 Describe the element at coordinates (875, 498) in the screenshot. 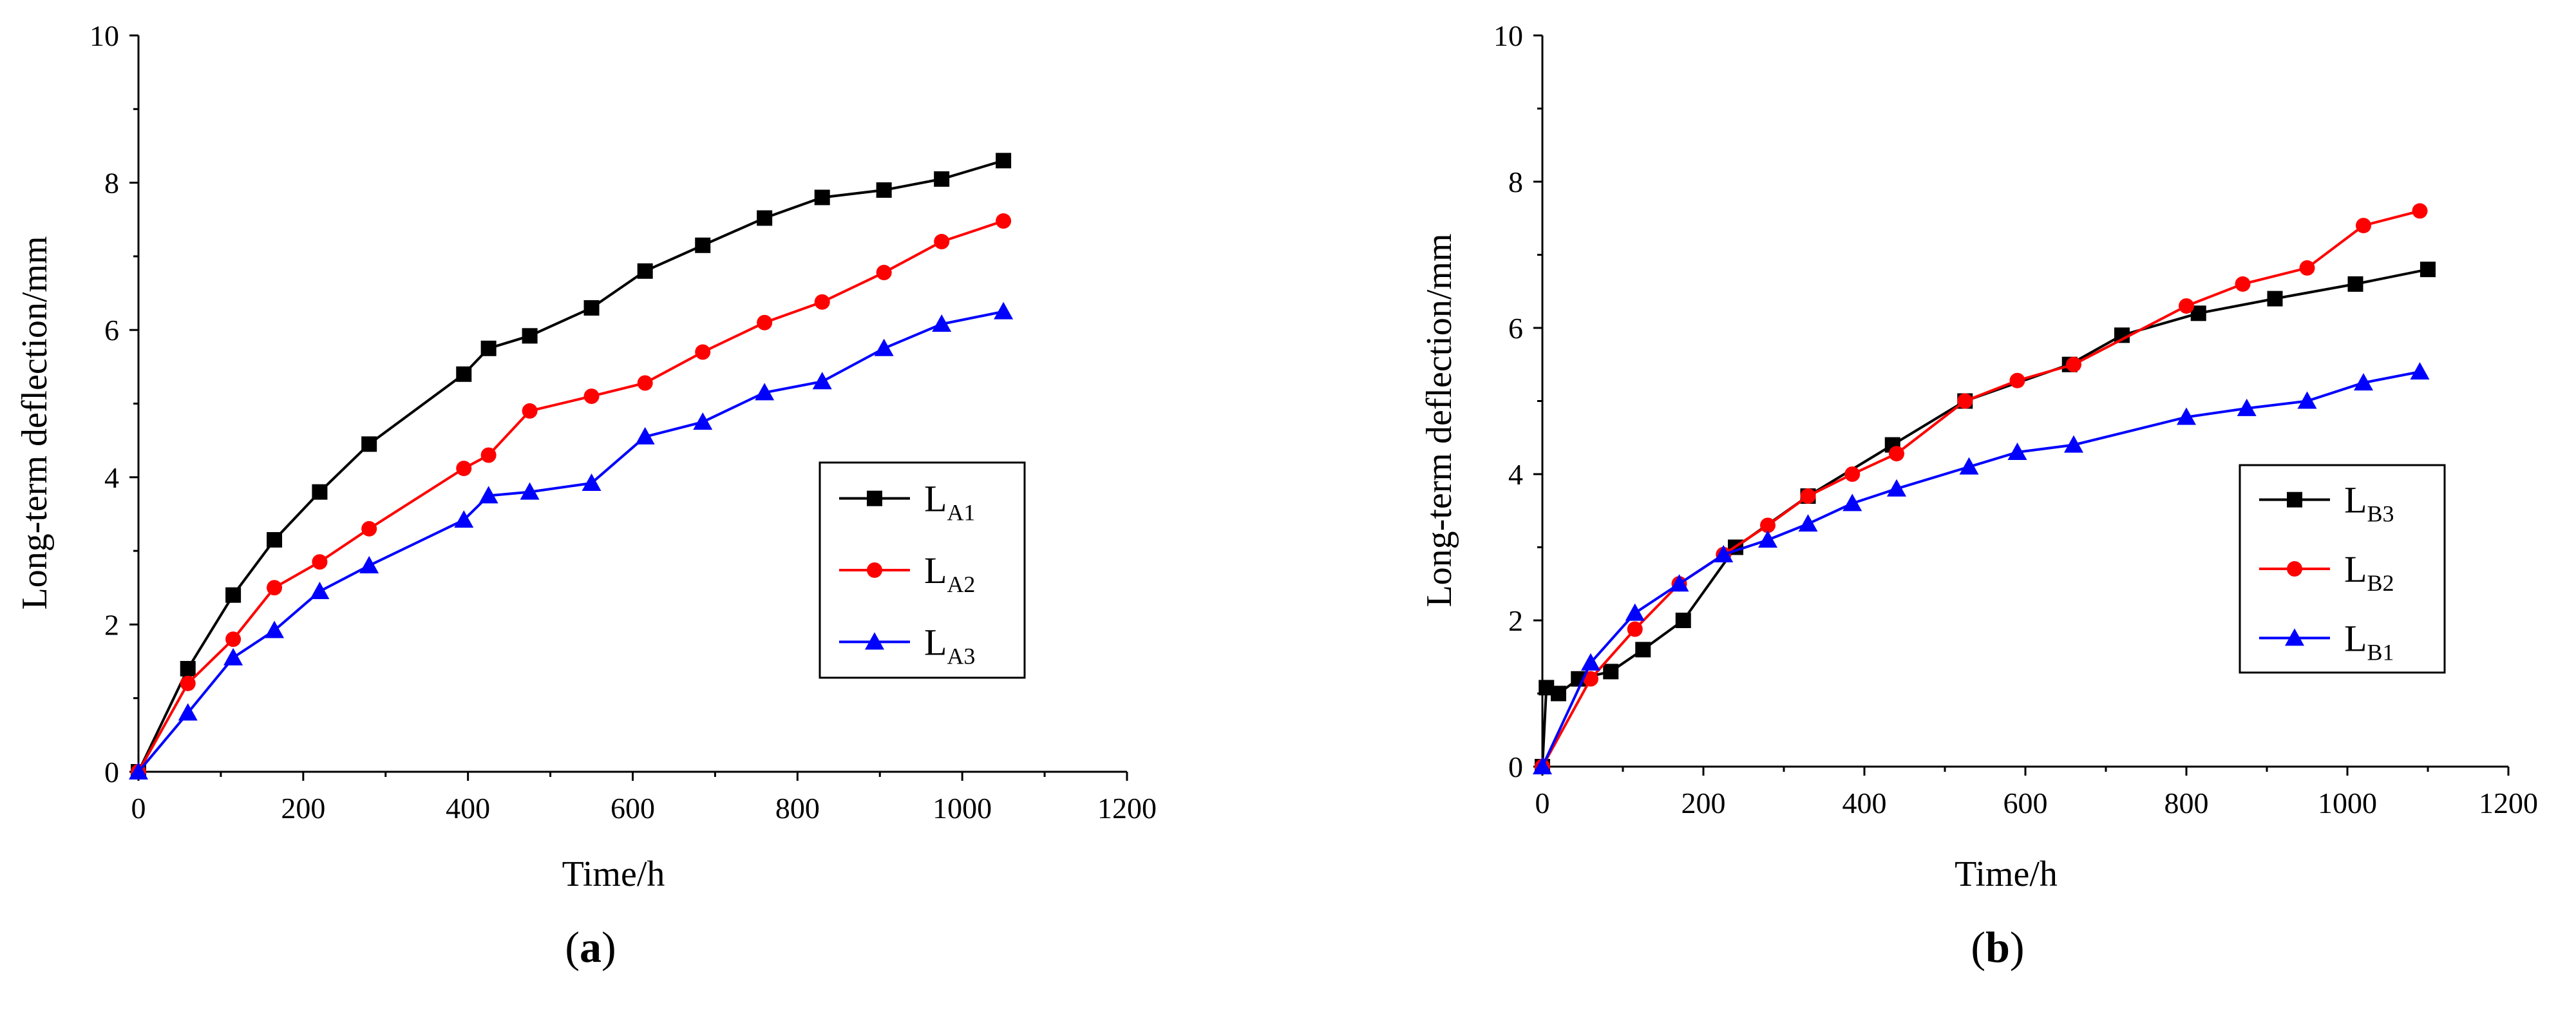

I see `legend-marker-la1` at that location.